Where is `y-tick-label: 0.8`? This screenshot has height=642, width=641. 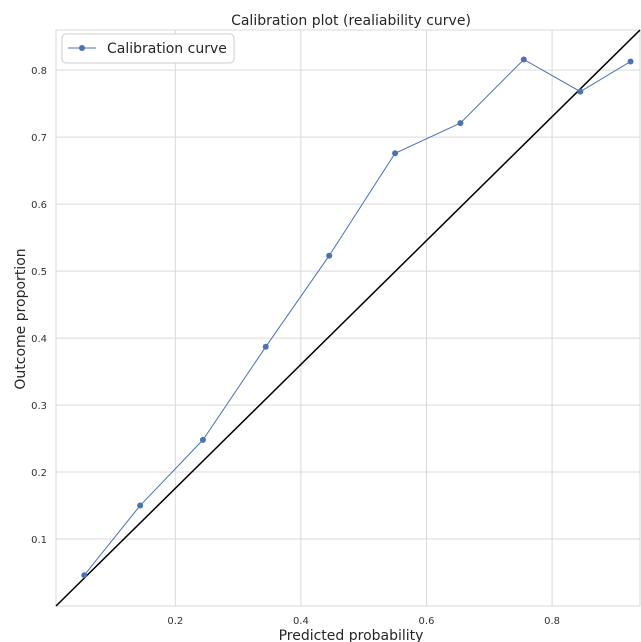 y-tick-label: 0.8 is located at coordinates (39, 71).